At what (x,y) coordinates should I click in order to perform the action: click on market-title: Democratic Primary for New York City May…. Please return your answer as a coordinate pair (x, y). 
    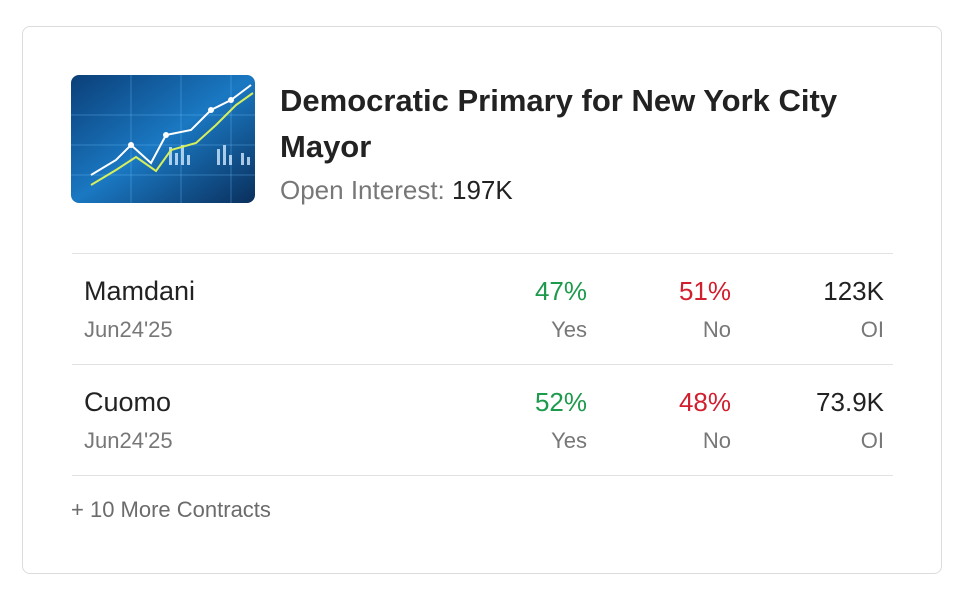
    Looking at the image, I should click on (559, 123).